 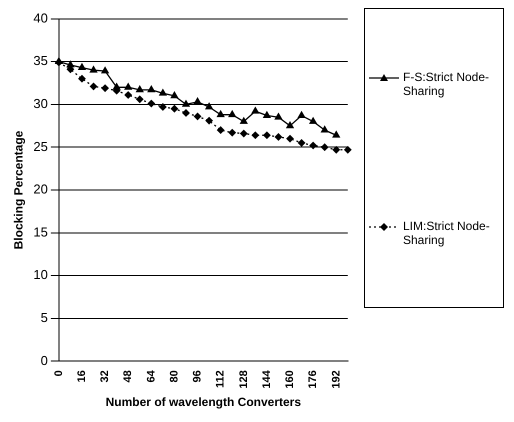 What do you see at coordinates (447, 232) in the screenshot?
I see `legend-label: LIM:Strict Node-Sharing` at bounding box center [447, 232].